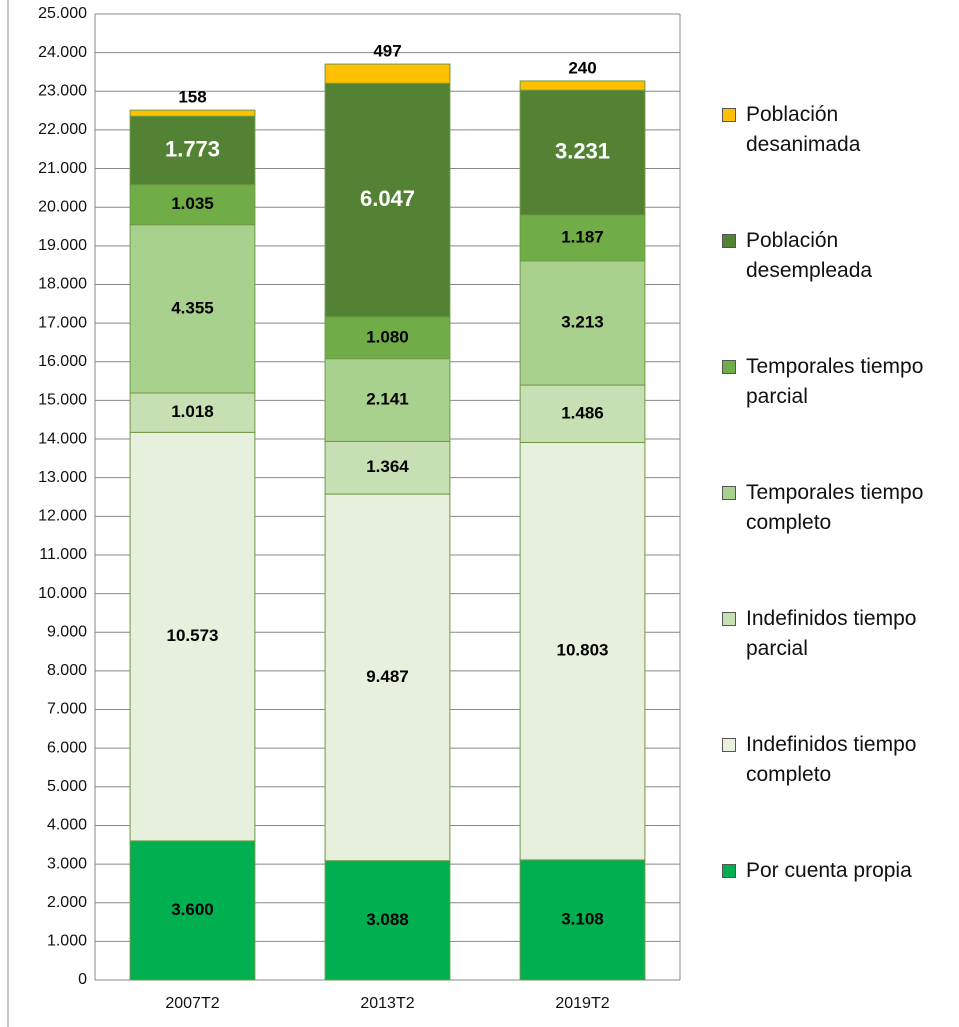 Image resolution: width=959 pixels, height=1027 pixels. What do you see at coordinates (67, 631) in the screenshot?
I see `y-tick-label: 9.000` at bounding box center [67, 631].